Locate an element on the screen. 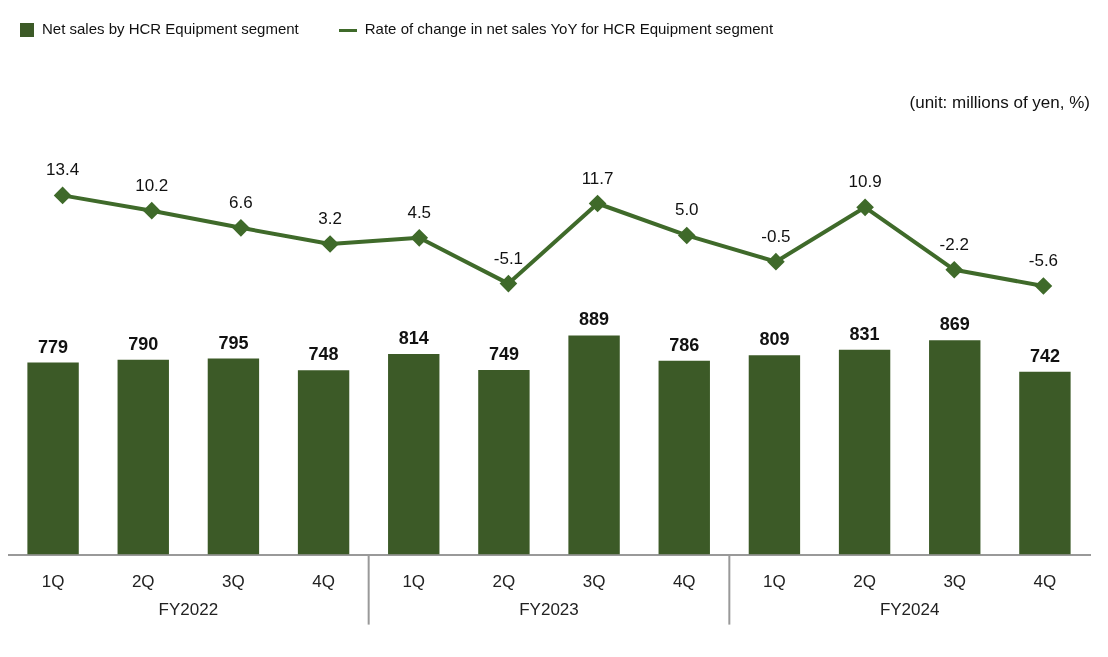  text: FY2022 is located at coordinates (188, 609).